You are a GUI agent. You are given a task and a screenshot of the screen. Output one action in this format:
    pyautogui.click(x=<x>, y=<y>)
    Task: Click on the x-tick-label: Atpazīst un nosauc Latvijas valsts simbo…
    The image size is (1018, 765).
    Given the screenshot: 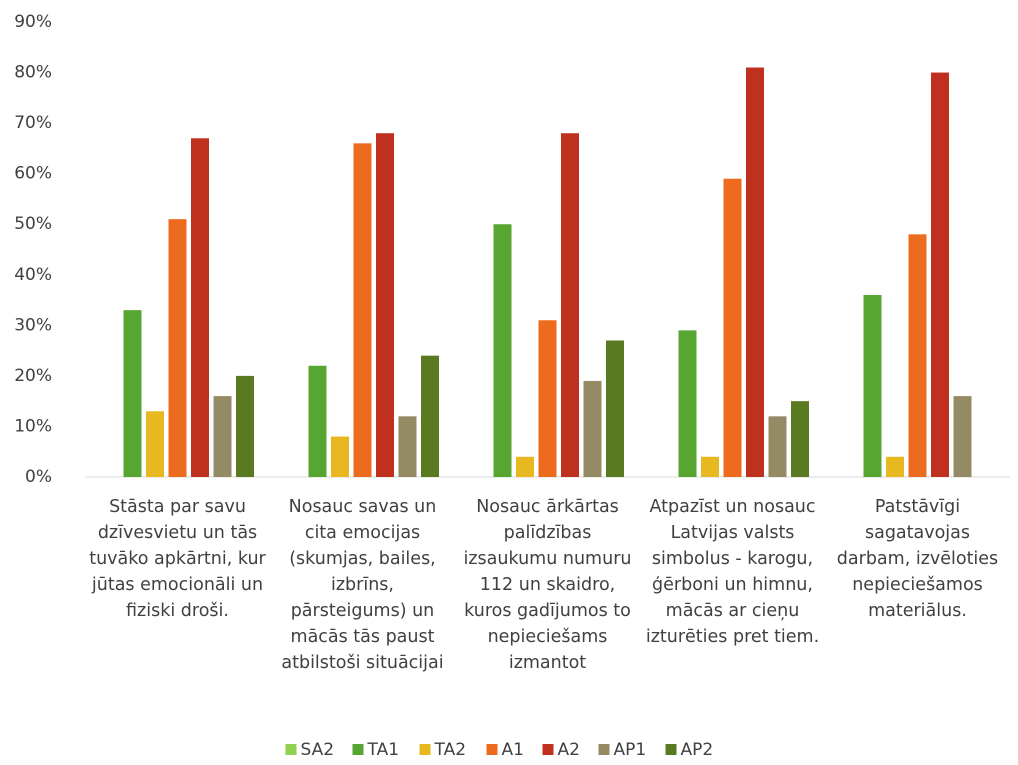 What is the action you would take?
    pyautogui.click(x=732, y=572)
    